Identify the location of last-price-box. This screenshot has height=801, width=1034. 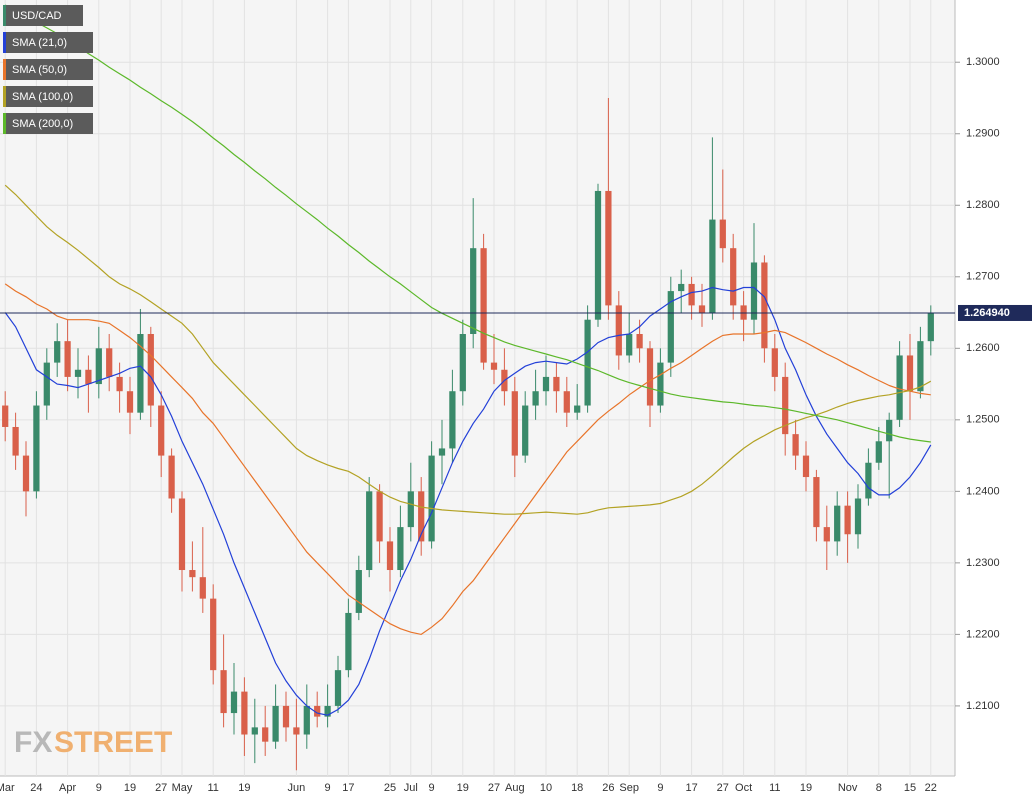
(995, 312).